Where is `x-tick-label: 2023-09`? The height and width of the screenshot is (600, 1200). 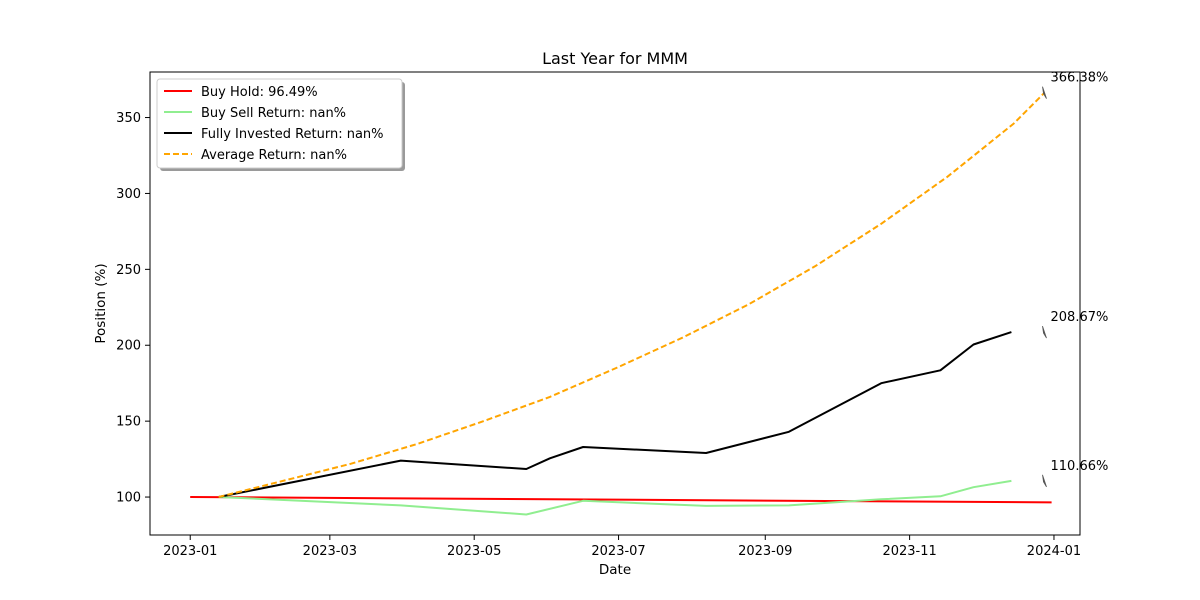
x-tick-label: 2023-09 is located at coordinates (765, 551).